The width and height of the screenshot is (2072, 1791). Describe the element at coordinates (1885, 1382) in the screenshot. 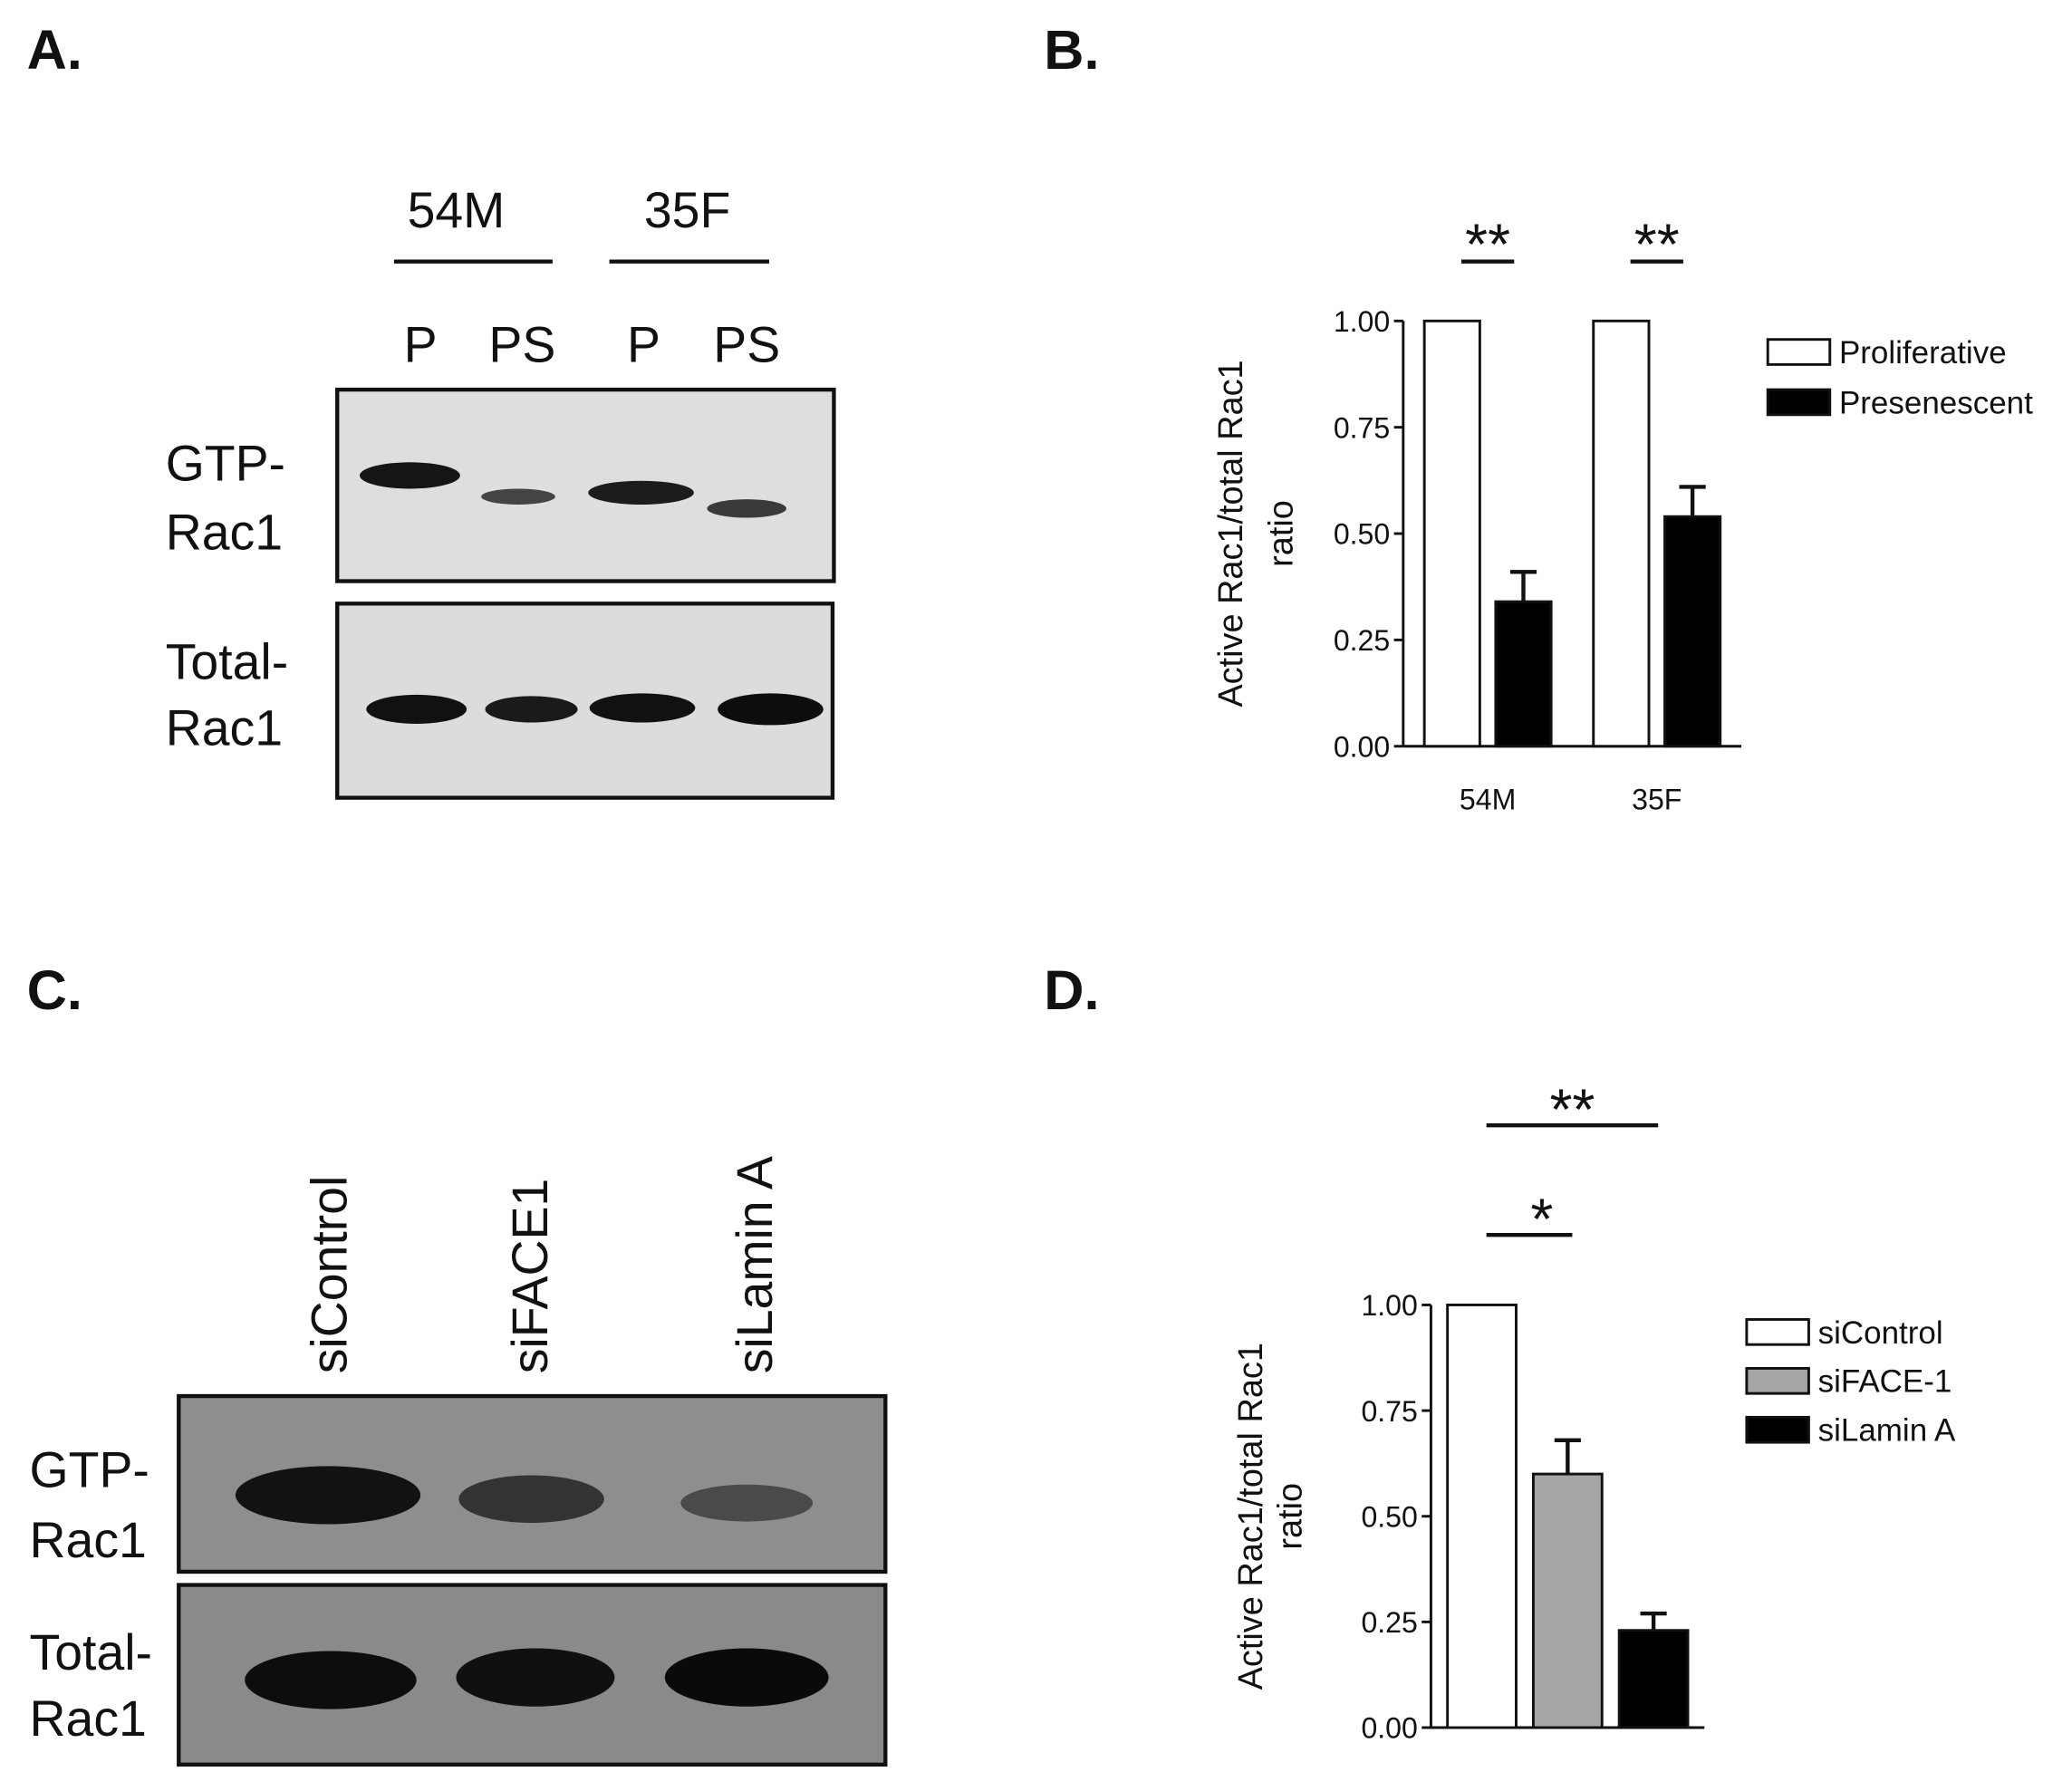

I see `legend-label: siFACE-1` at that location.